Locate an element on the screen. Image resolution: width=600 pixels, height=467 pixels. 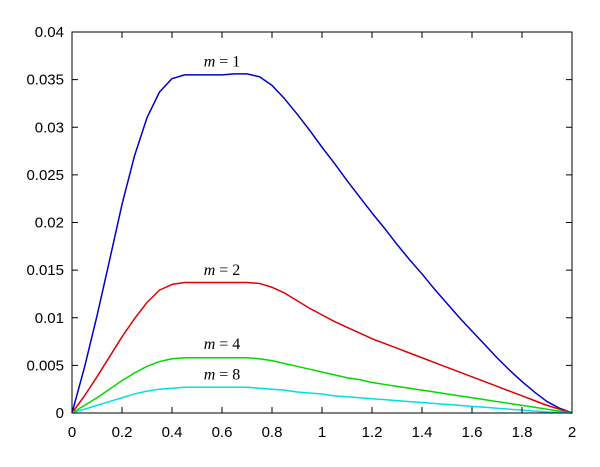
x-tick-label-10: 2 is located at coordinates (572, 432).